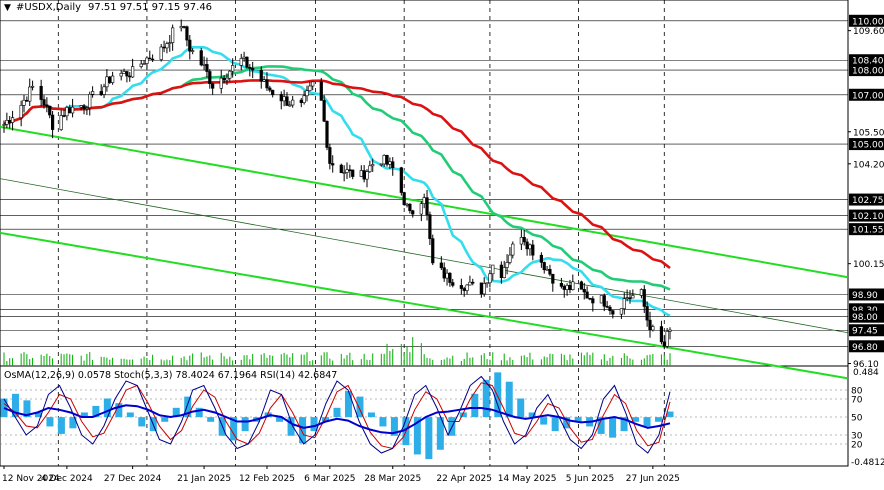  What do you see at coordinates (868, 217) in the screenshot?
I see `price-tag-label: 102.10` at bounding box center [868, 217].